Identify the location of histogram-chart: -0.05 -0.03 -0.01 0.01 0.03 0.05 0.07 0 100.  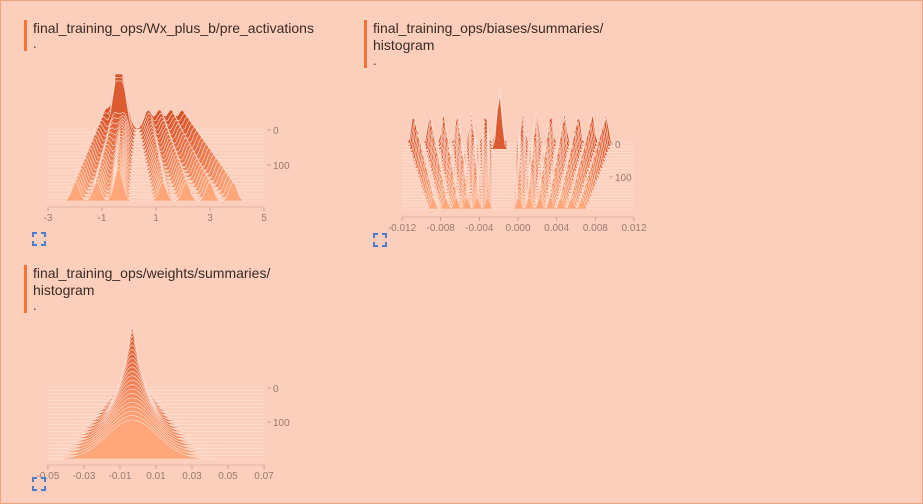
(163, 404).